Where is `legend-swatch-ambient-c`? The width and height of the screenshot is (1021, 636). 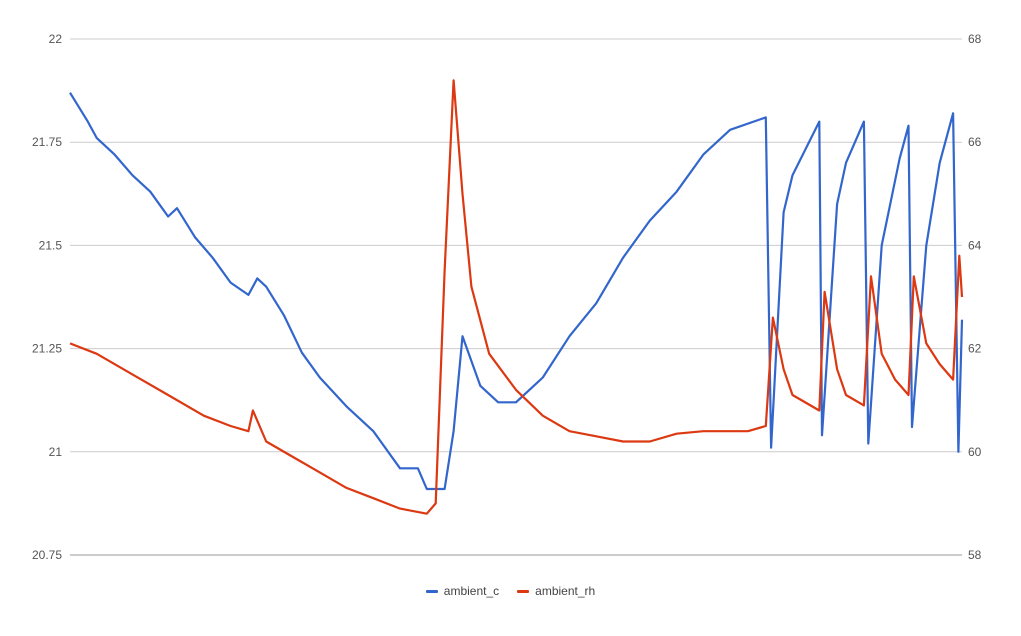
legend-swatch-ambient-c is located at coordinates (431, 591).